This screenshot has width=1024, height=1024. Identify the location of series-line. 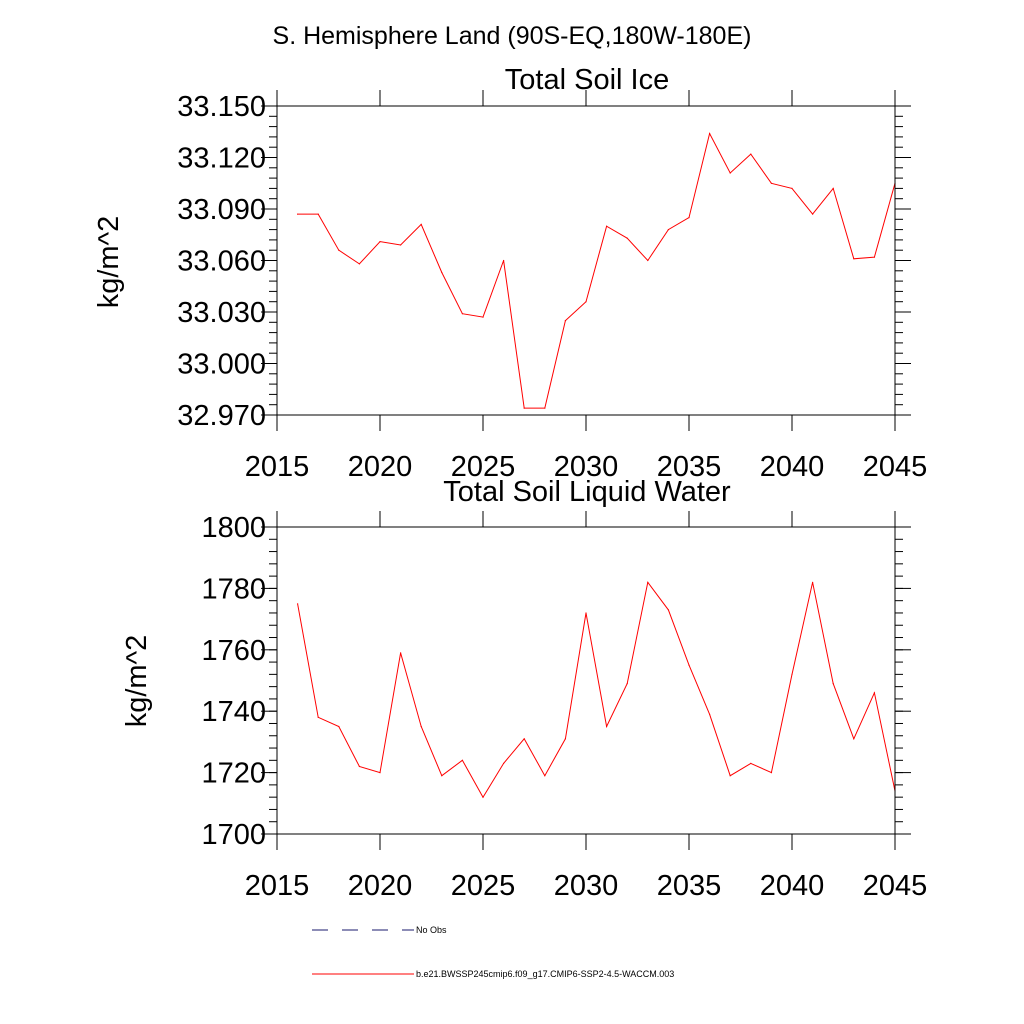
(596, 690).